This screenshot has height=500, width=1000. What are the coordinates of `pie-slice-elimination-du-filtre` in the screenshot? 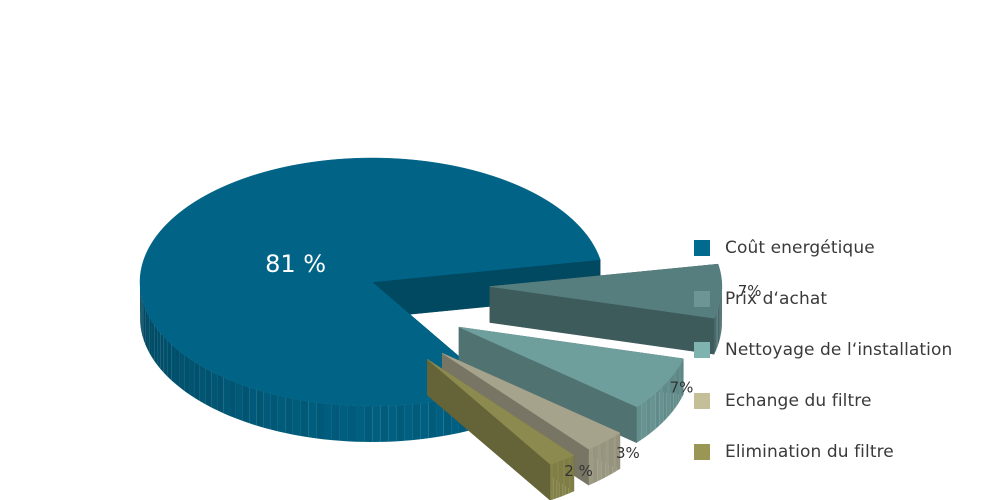 It's located at (501, 429).